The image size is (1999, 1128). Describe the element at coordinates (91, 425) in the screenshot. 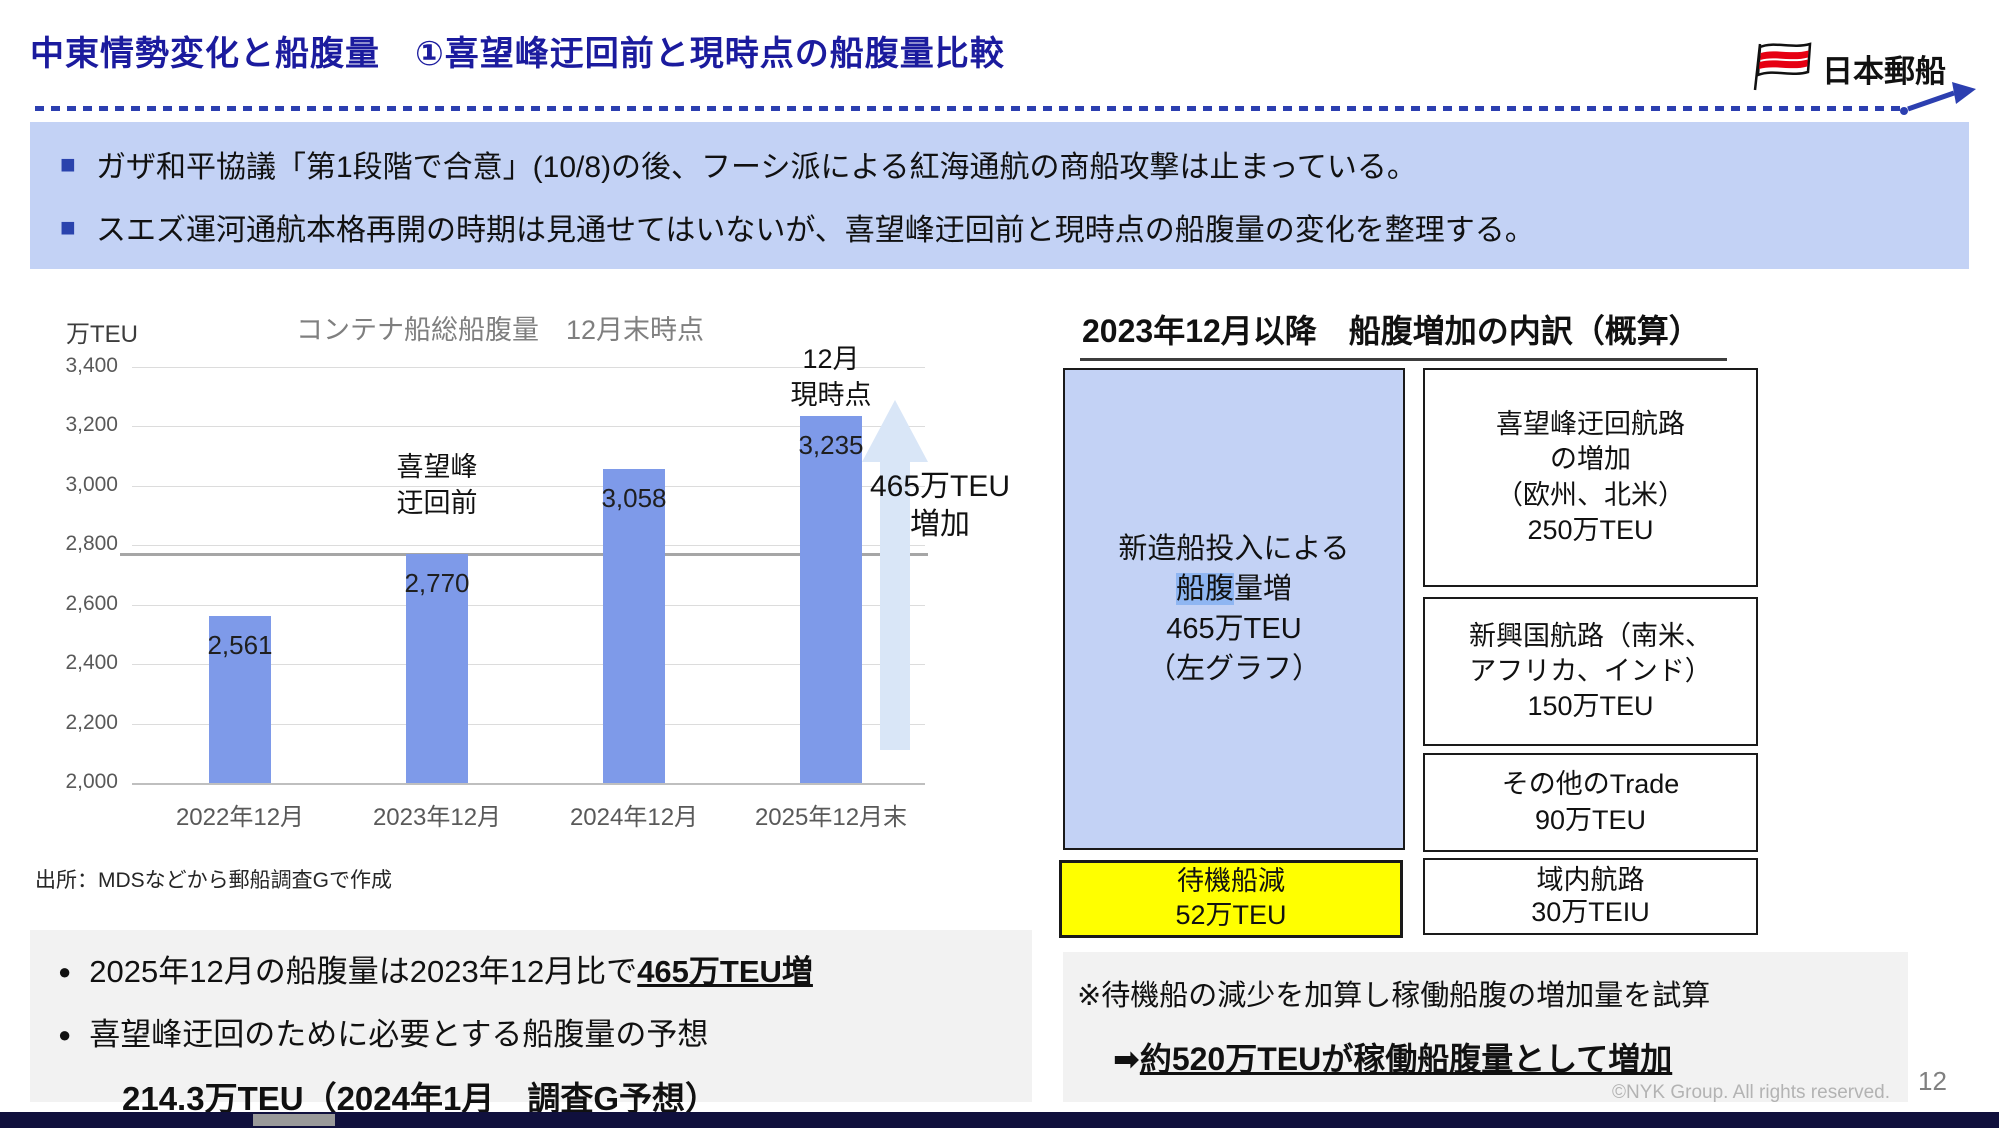

I see `y-tick-label: 3,200` at that location.